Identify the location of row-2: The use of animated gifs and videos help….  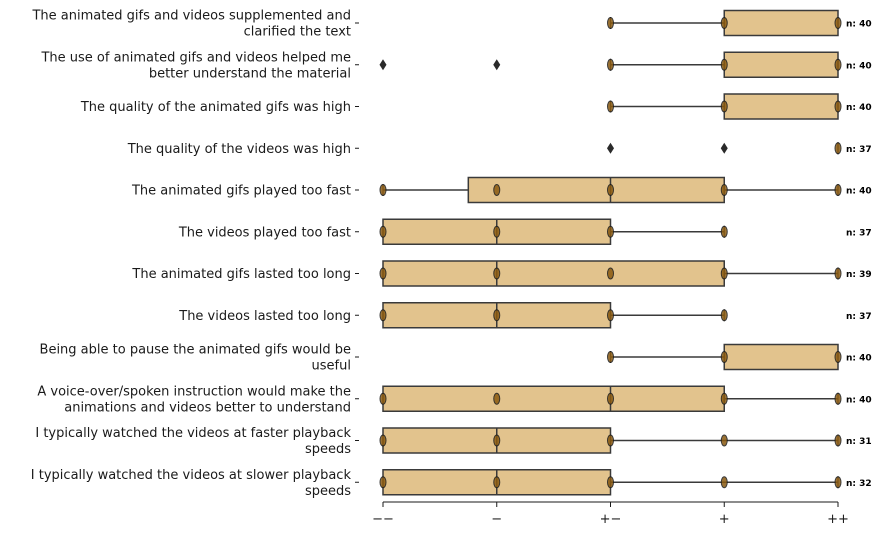
(455, 65).